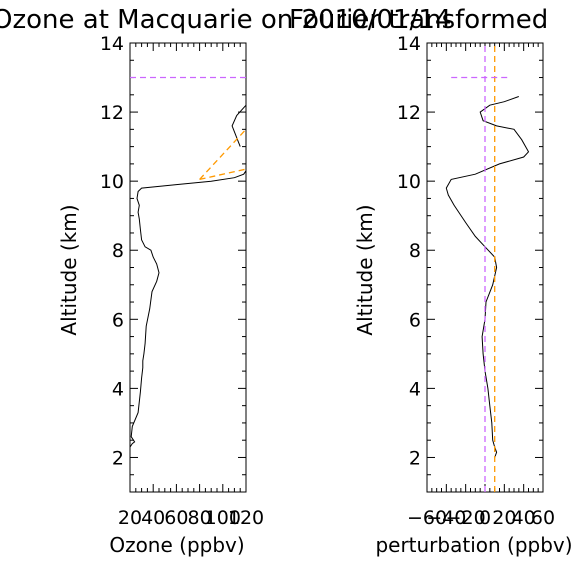  I want to click on x-tick-label: 40, so click(153, 518).